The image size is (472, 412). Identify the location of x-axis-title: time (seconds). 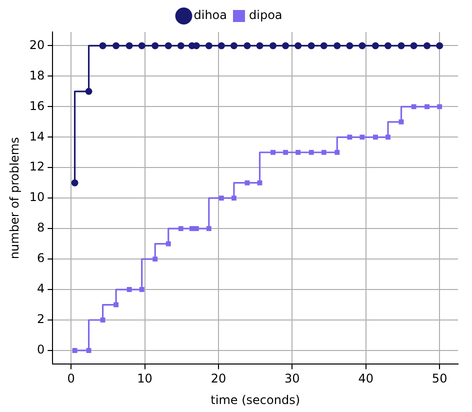
(255, 399).